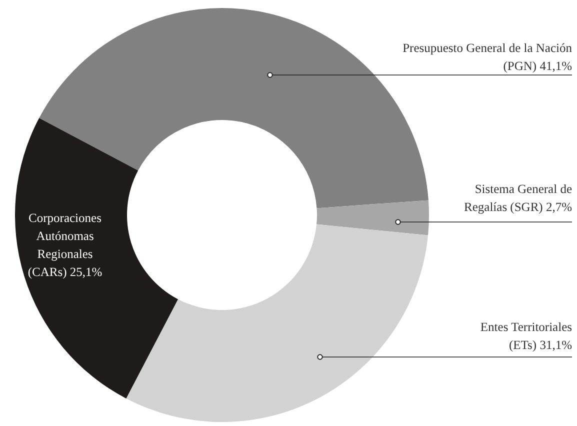 This screenshot has width=577, height=426. Describe the element at coordinates (65, 245) in the screenshot. I see `slice-label: Corporaciones Autónomas Regionales (CARs) 25,1%` at that location.